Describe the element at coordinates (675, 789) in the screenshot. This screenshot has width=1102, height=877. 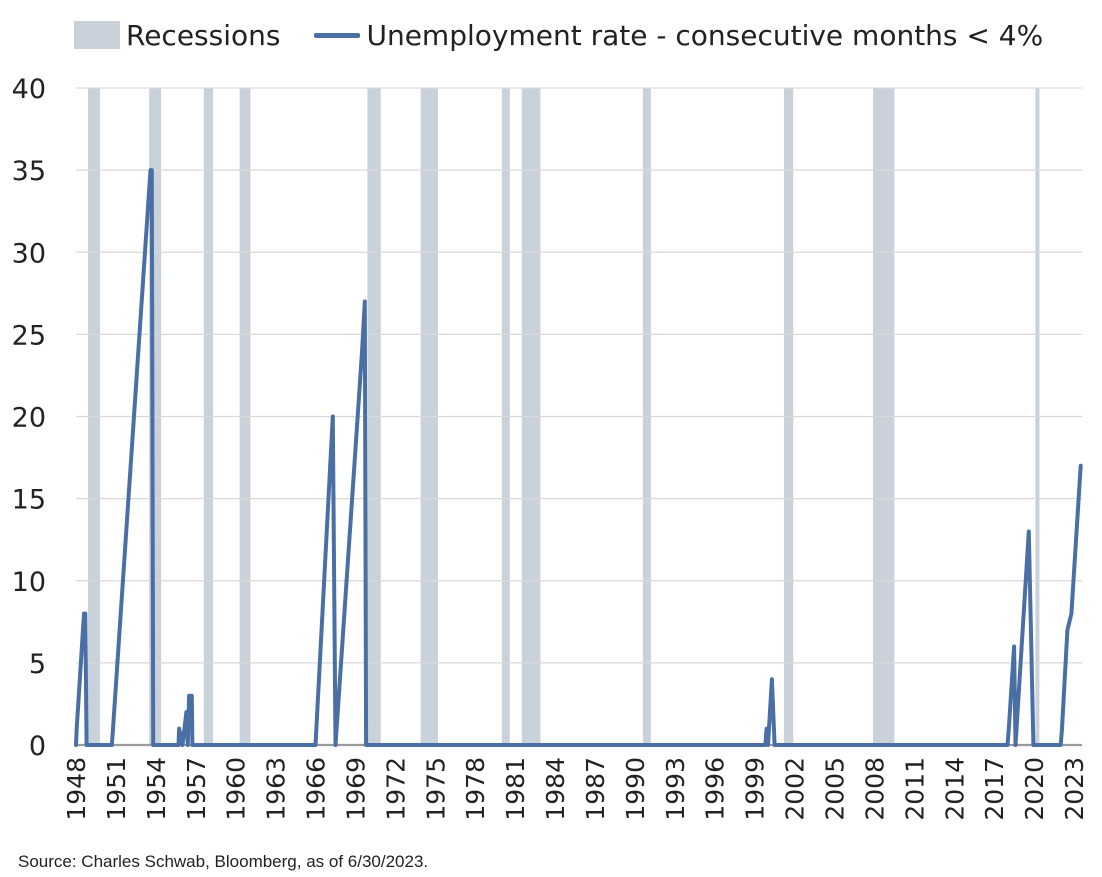
I see `x-tick-label: 1993` at that location.